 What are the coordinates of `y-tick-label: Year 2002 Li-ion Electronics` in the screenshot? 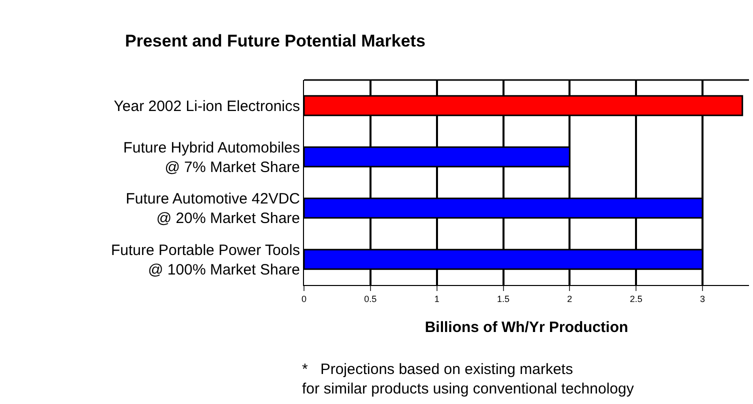 It's located at (207, 106).